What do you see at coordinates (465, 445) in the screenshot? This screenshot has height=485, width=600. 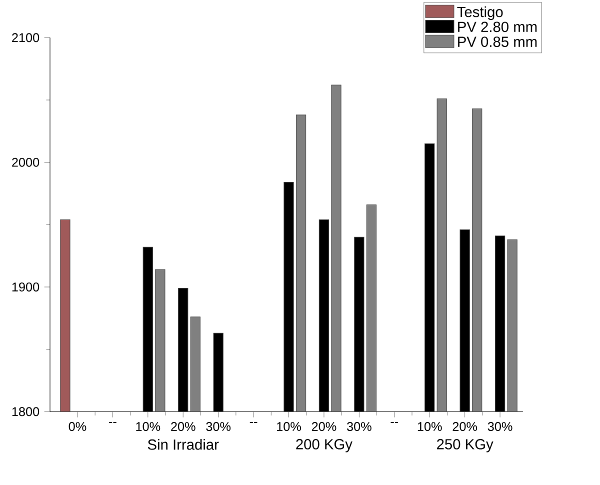 I see `text: 250 KGy` at bounding box center [465, 445].